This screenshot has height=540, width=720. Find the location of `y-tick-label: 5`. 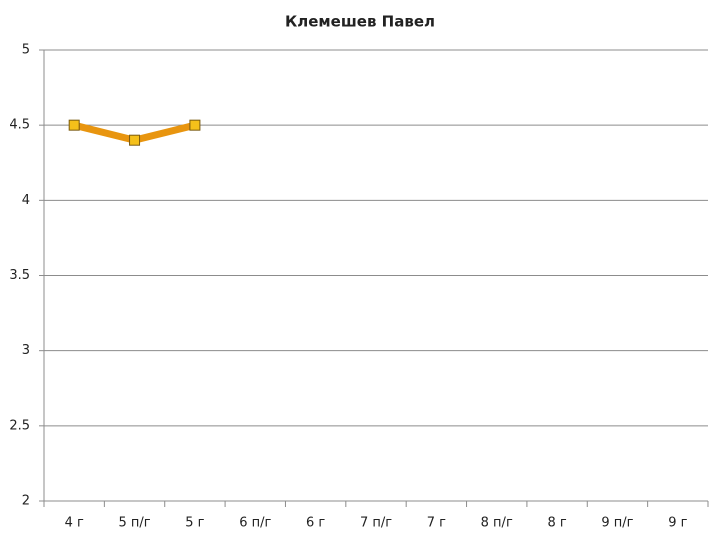

y-tick-label: 5 is located at coordinates (26, 50).